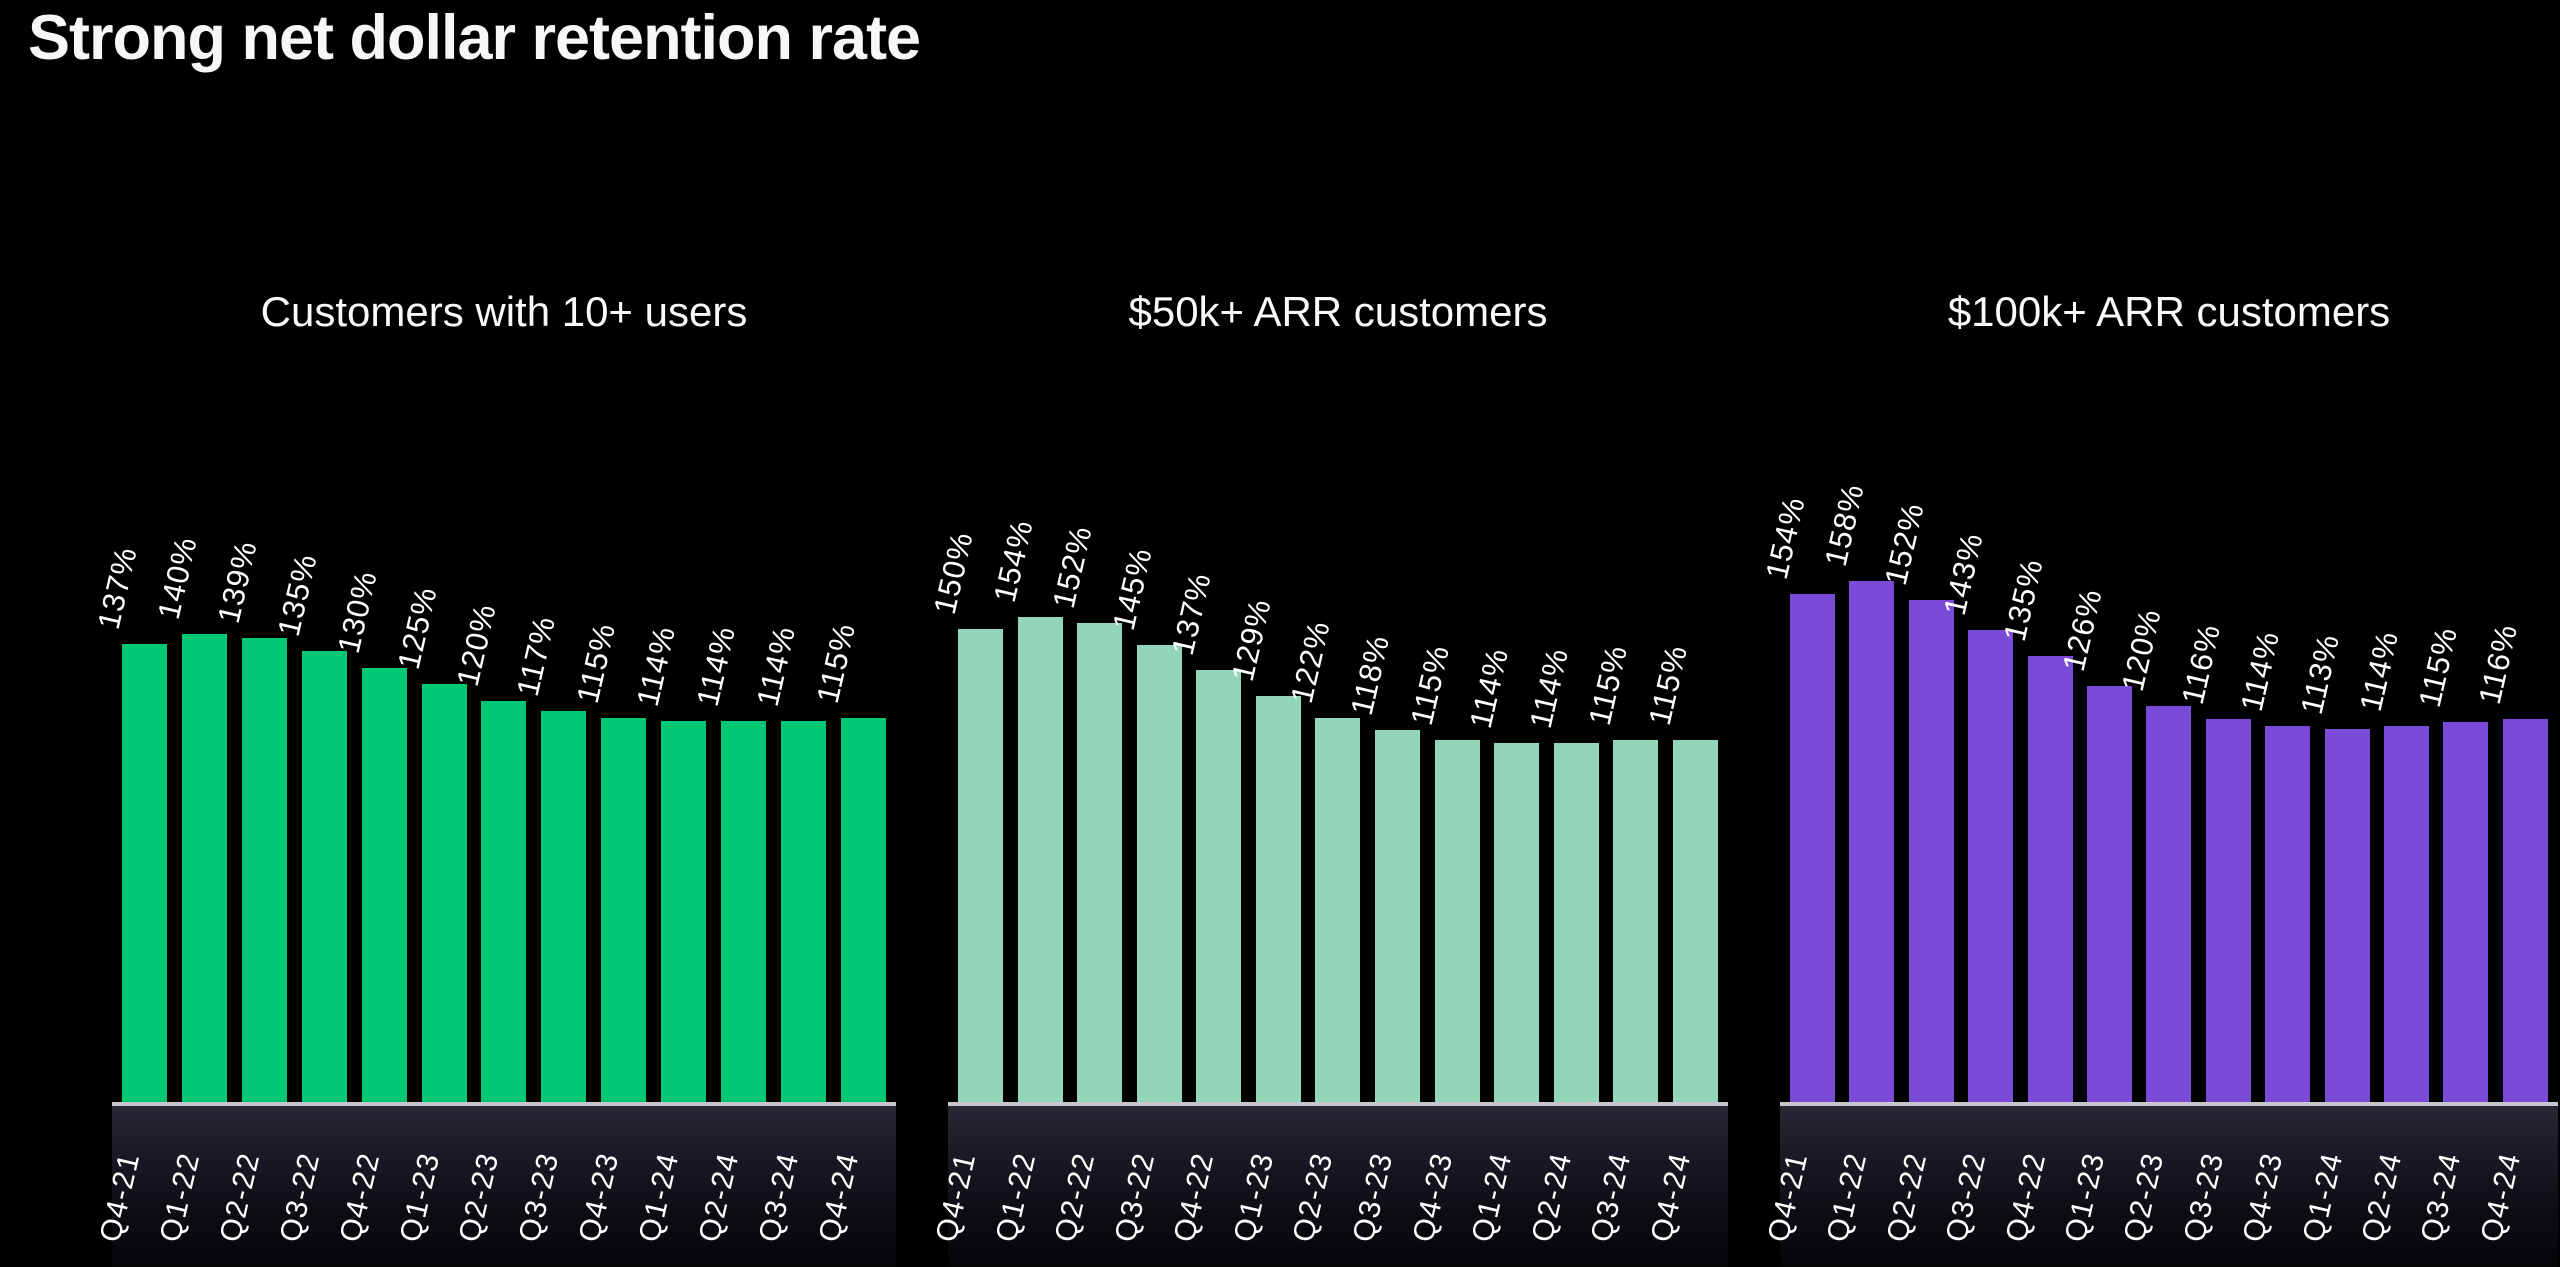 The image size is (2560, 1267). What do you see at coordinates (357, 612) in the screenshot?
I see `bar-value-label: 130%` at bounding box center [357, 612].